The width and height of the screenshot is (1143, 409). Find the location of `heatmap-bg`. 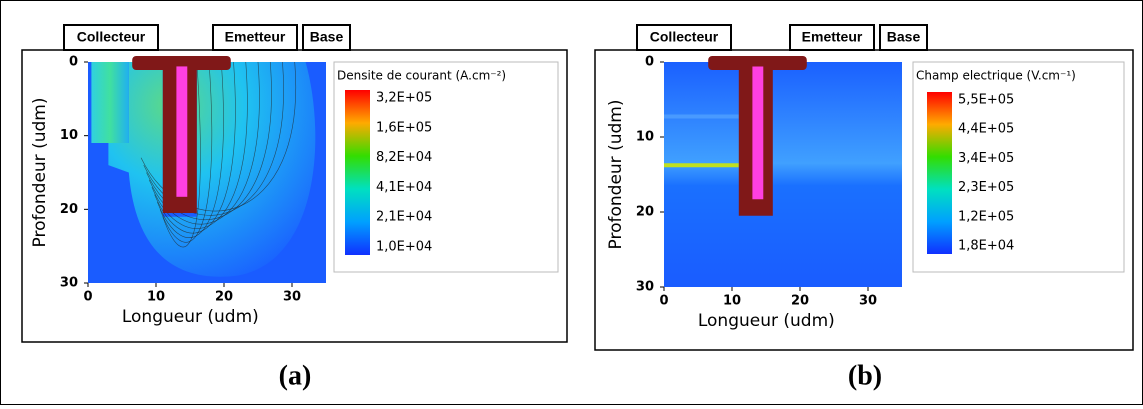

heatmap-bg is located at coordinates (783, 174).